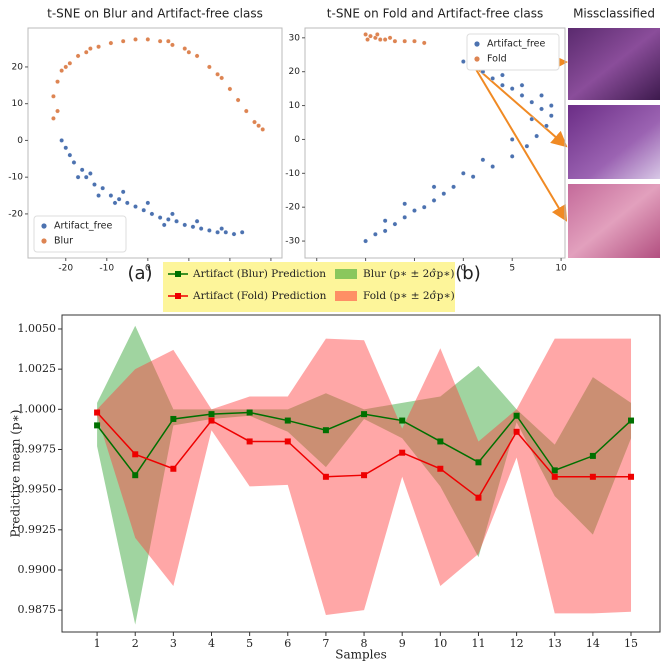 This screenshot has height=663, width=667. What do you see at coordinates (37, 569) in the screenshot?
I see `y-tick-label: 0.9900` at bounding box center [37, 569].